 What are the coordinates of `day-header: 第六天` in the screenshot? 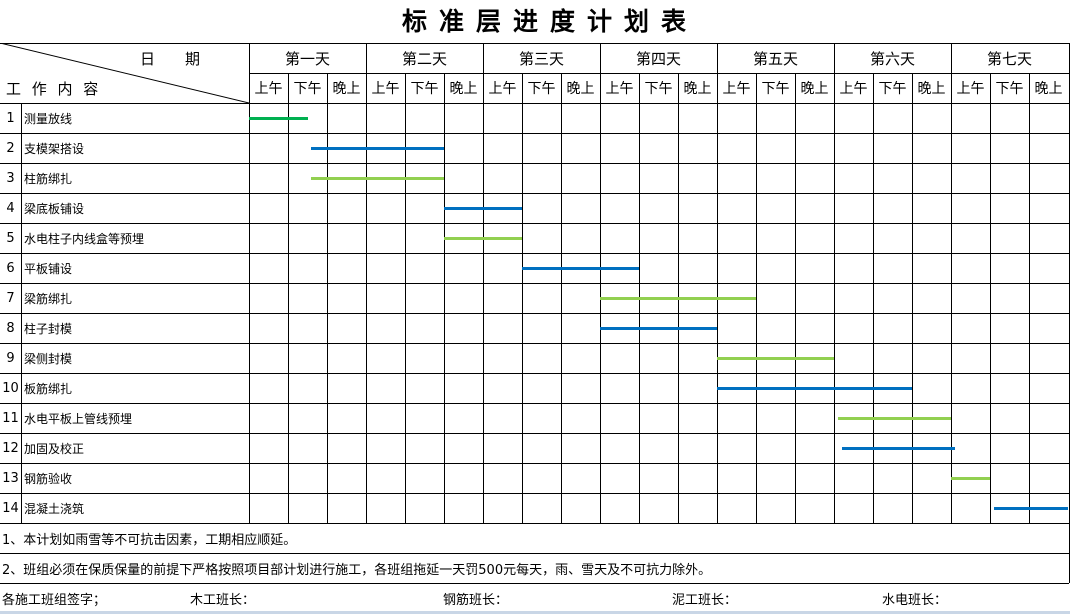 It's located at (892, 58).